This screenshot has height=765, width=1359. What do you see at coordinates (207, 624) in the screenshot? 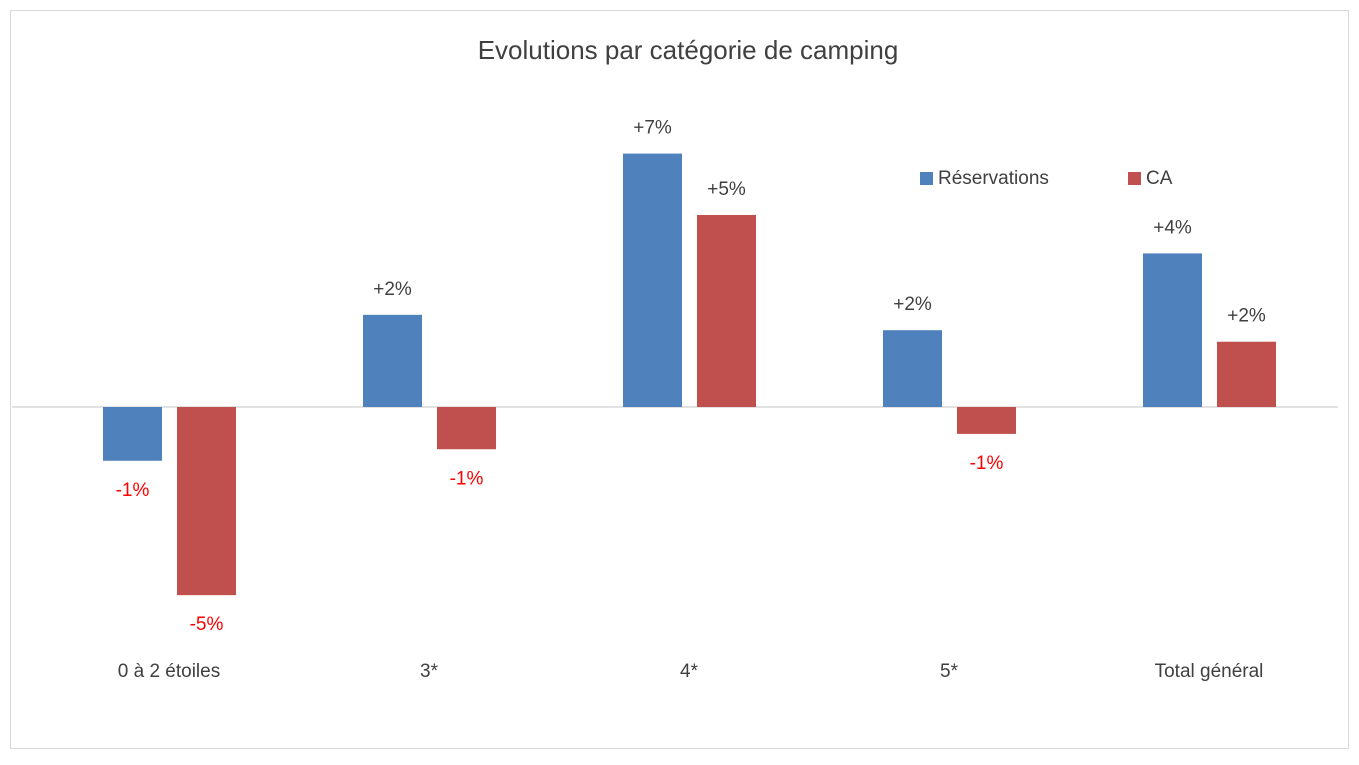
I see `data-label: -5%` at bounding box center [207, 624].